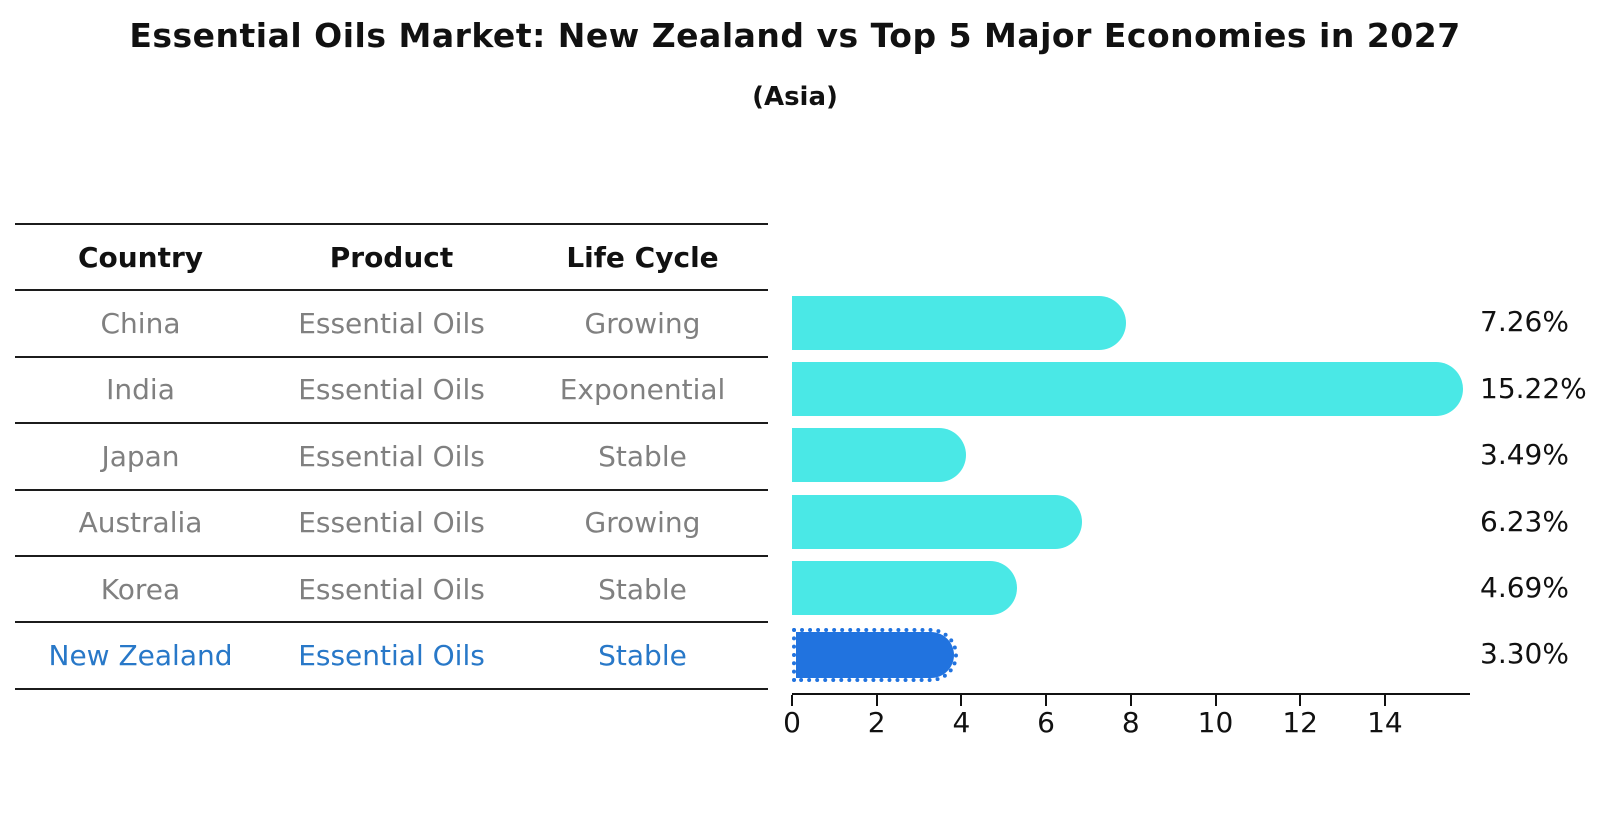  Describe the element at coordinates (140, 456) in the screenshot. I see `cell-country: Japan` at that location.